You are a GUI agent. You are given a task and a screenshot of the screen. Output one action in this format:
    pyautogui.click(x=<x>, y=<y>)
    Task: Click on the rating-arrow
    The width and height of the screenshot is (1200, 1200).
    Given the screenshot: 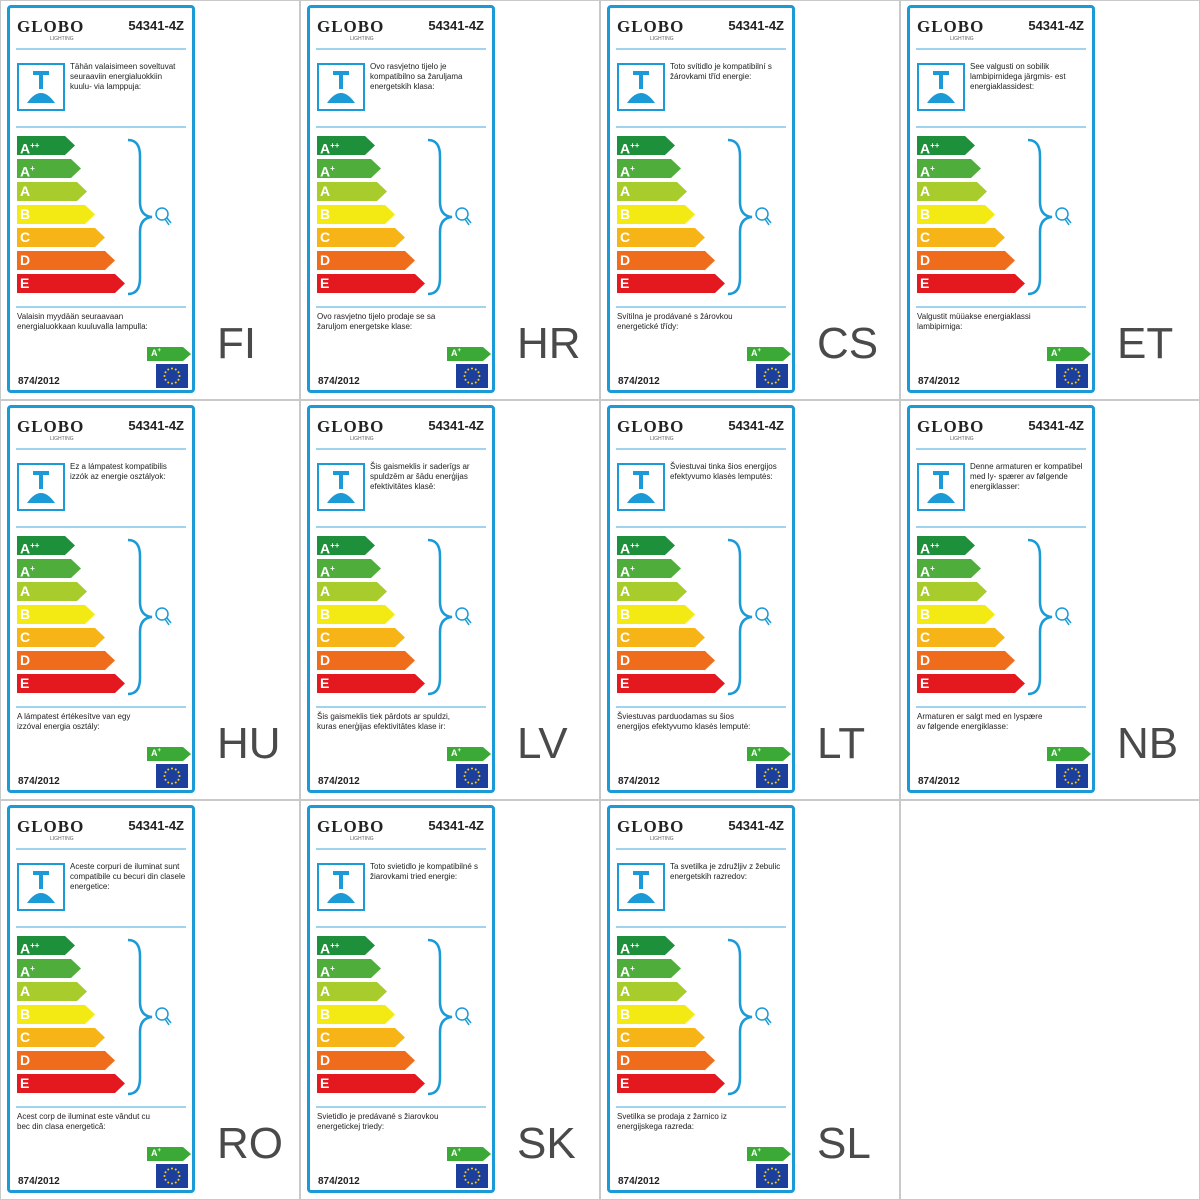 What is the action you would take?
    pyautogui.click(x=769, y=1154)
    